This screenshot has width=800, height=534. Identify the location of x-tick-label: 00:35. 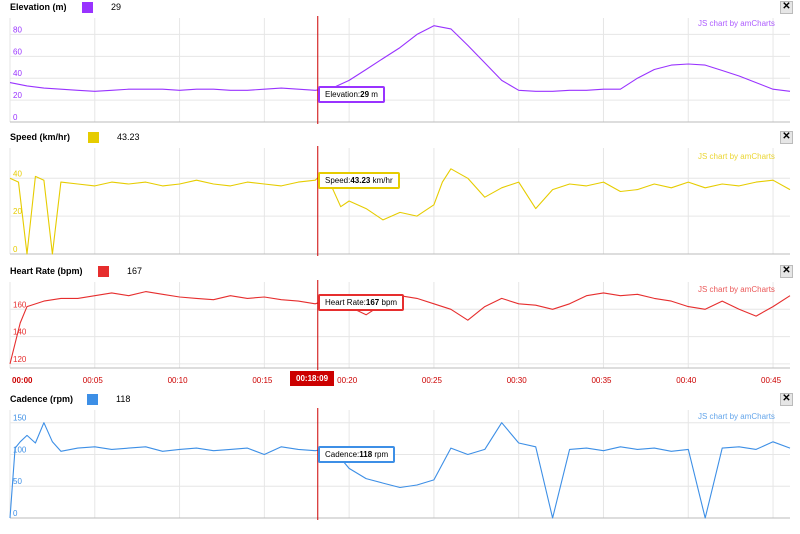
(601, 380).